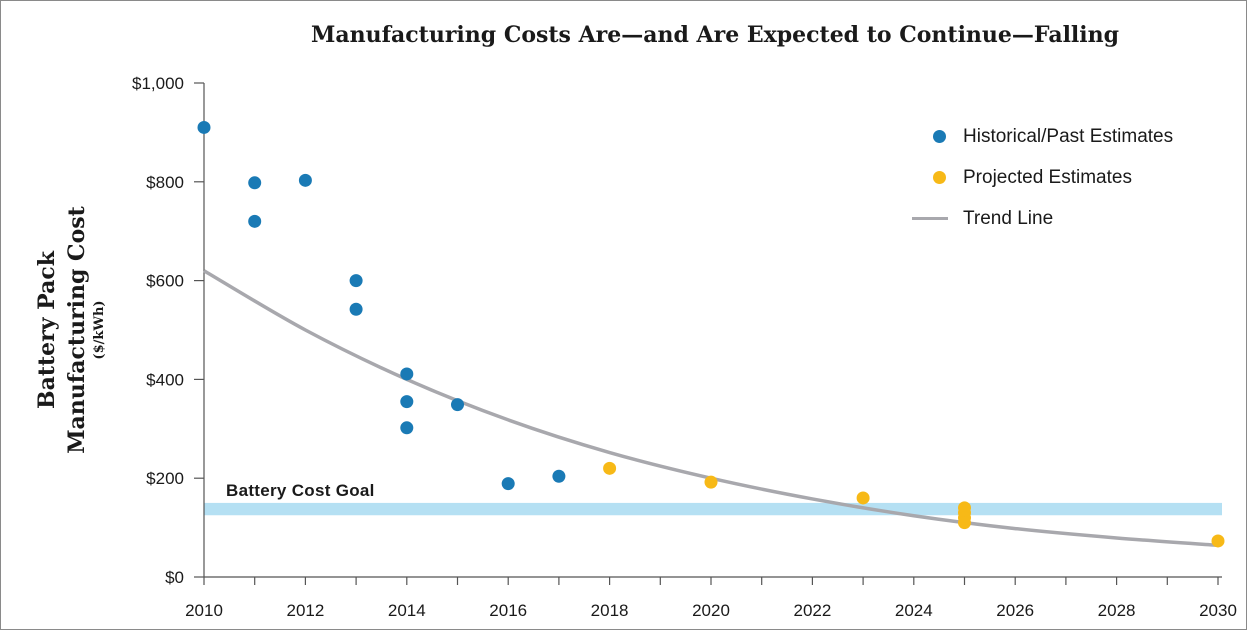 This screenshot has height=632, width=1249. Describe the element at coordinates (165, 379) in the screenshot. I see `y-tick-label: $400` at that location.